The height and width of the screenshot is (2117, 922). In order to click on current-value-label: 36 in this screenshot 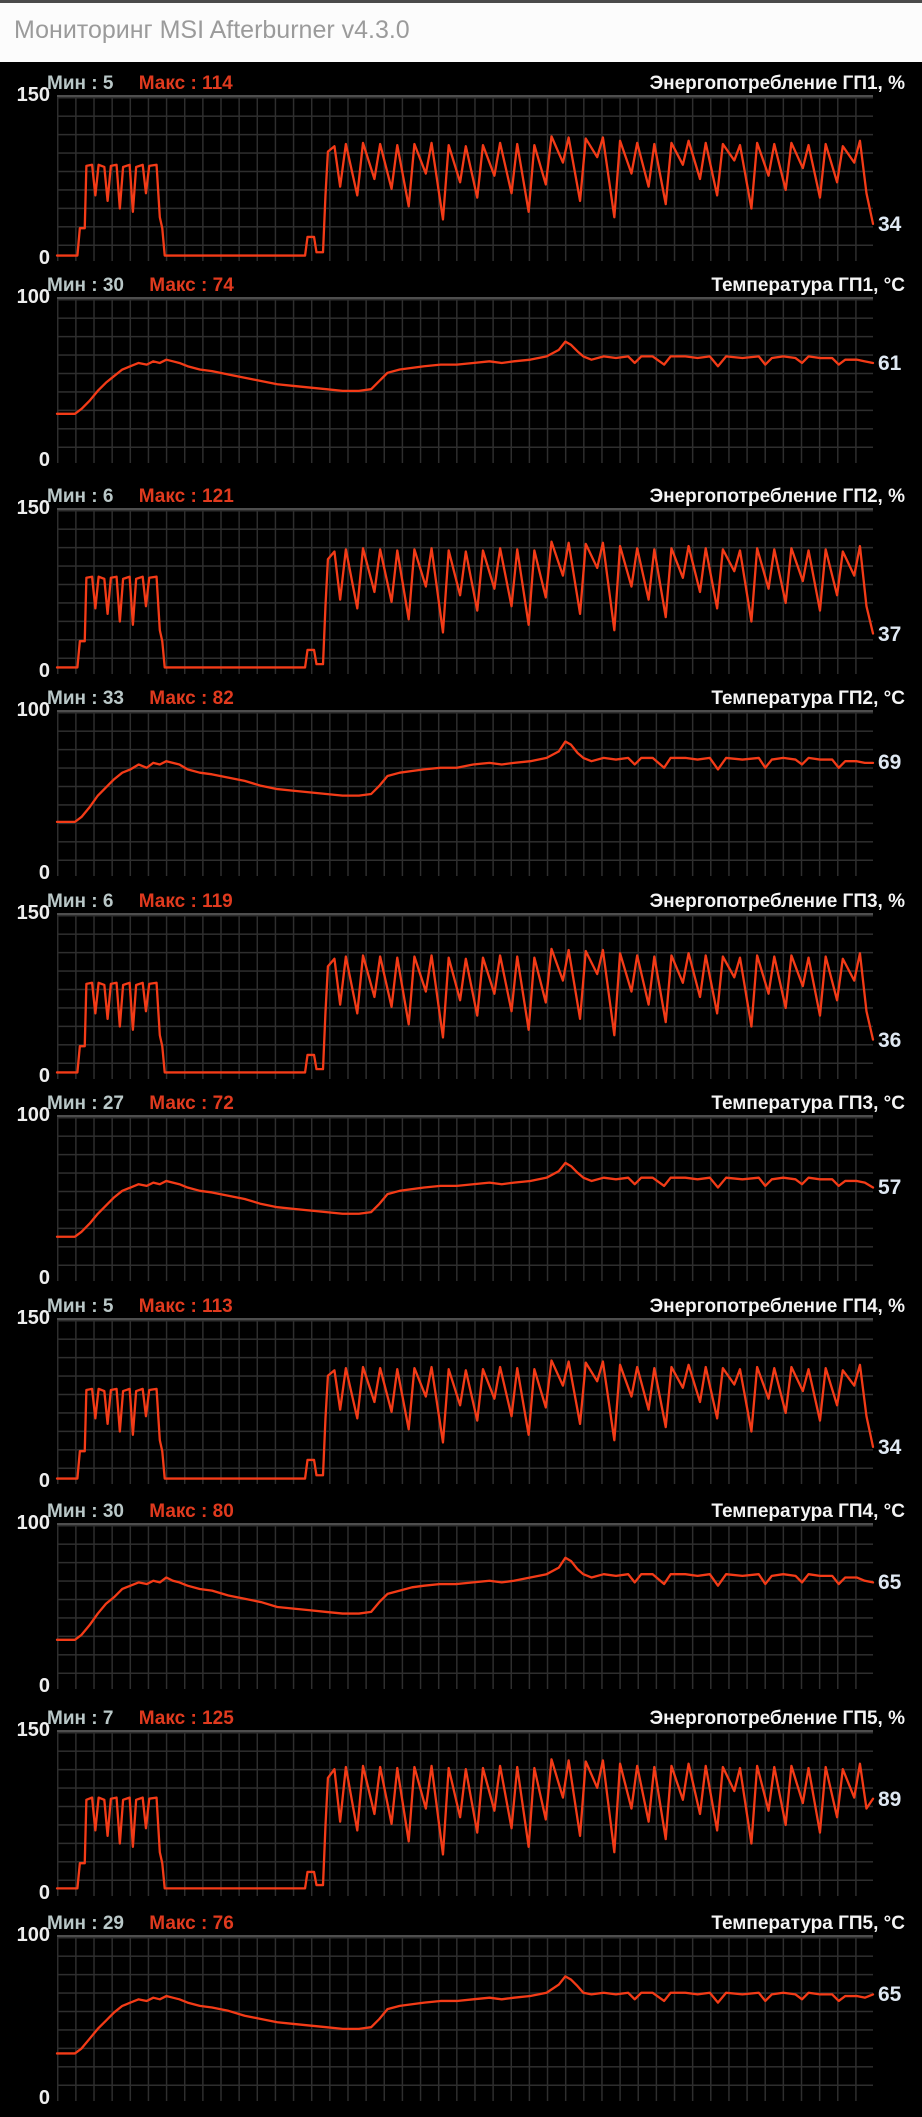, I will do `click(890, 1041)`.